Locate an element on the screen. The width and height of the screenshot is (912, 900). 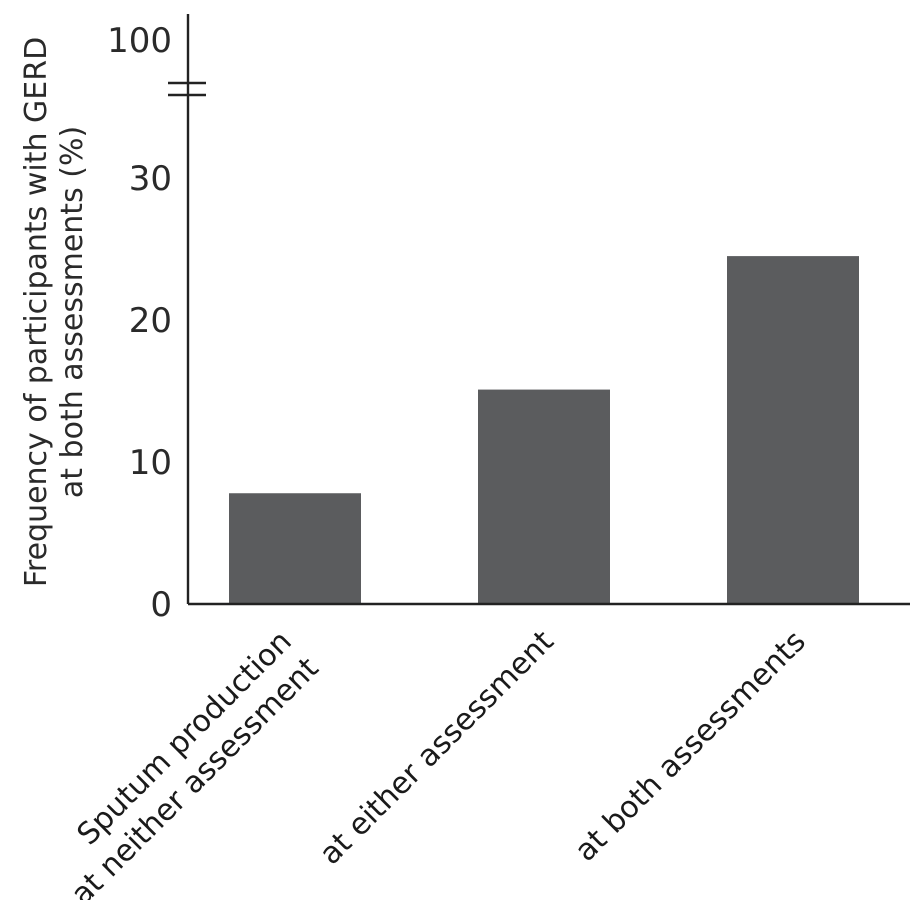
x-category-label-line: at neither assessment is located at coordinates (194, 775).